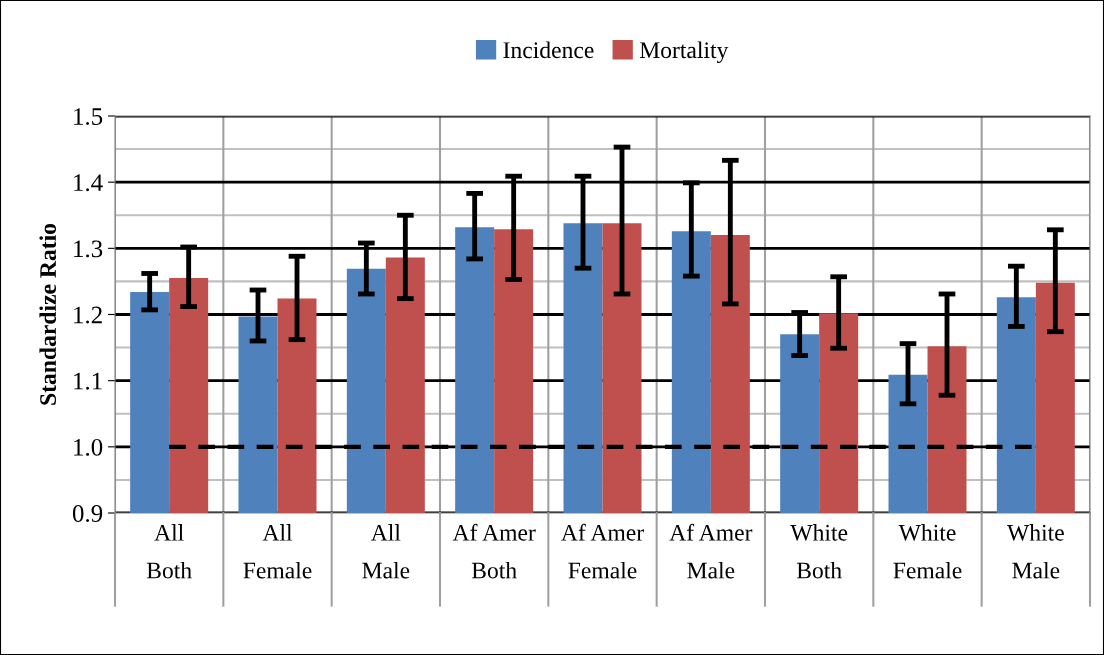 This screenshot has height=655, width=1104. What do you see at coordinates (494, 551) in the screenshot?
I see `x-tick-label: Af Amer Both` at bounding box center [494, 551].